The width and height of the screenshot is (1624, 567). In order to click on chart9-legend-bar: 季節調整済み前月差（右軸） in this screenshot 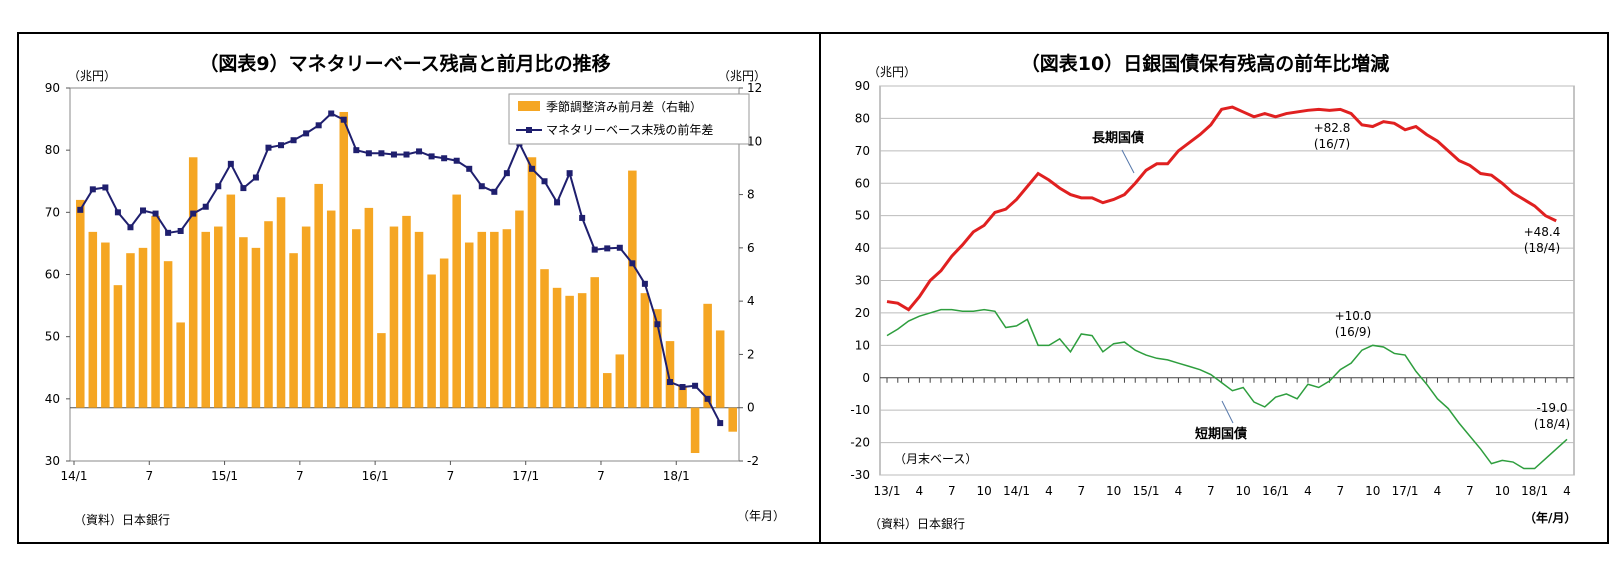, I will do `click(624, 106)`.